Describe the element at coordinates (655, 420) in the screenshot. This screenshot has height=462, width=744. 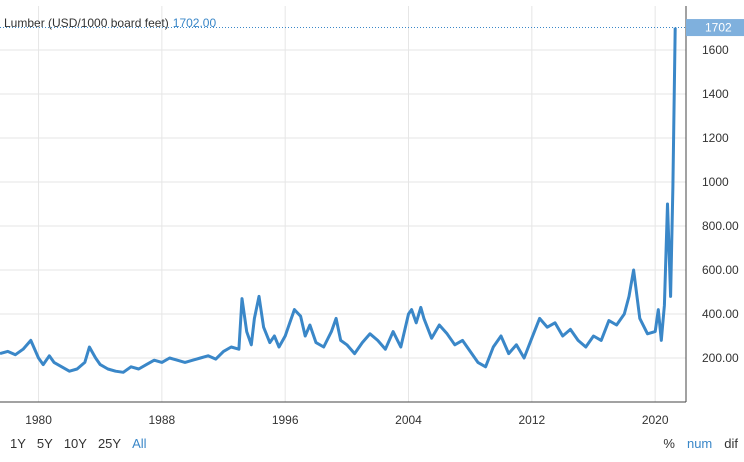
I see `x-tick-label: 2020` at that location.